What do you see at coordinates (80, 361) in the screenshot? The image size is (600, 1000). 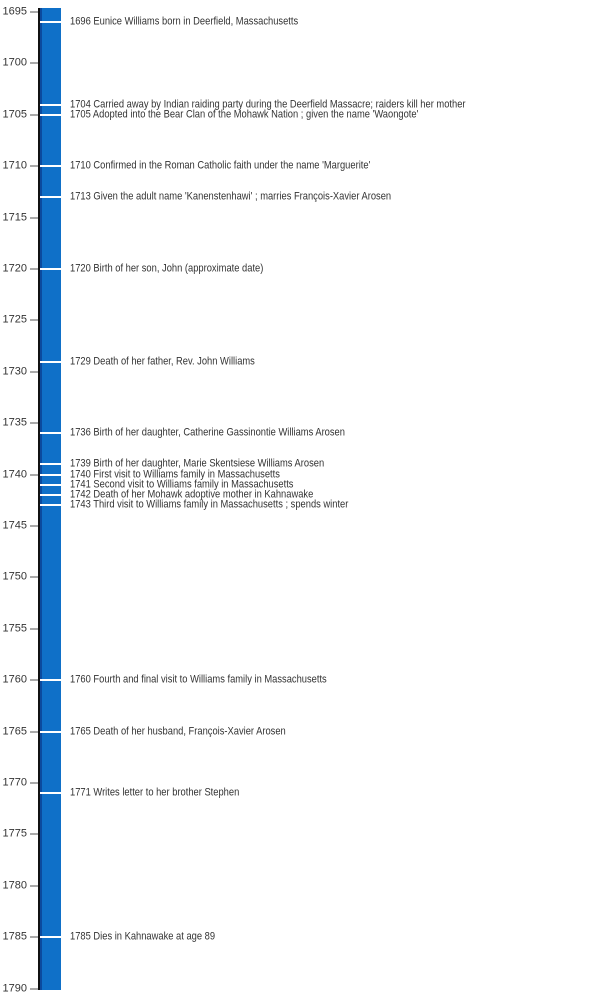 I see `event-year: 1729` at bounding box center [80, 361].